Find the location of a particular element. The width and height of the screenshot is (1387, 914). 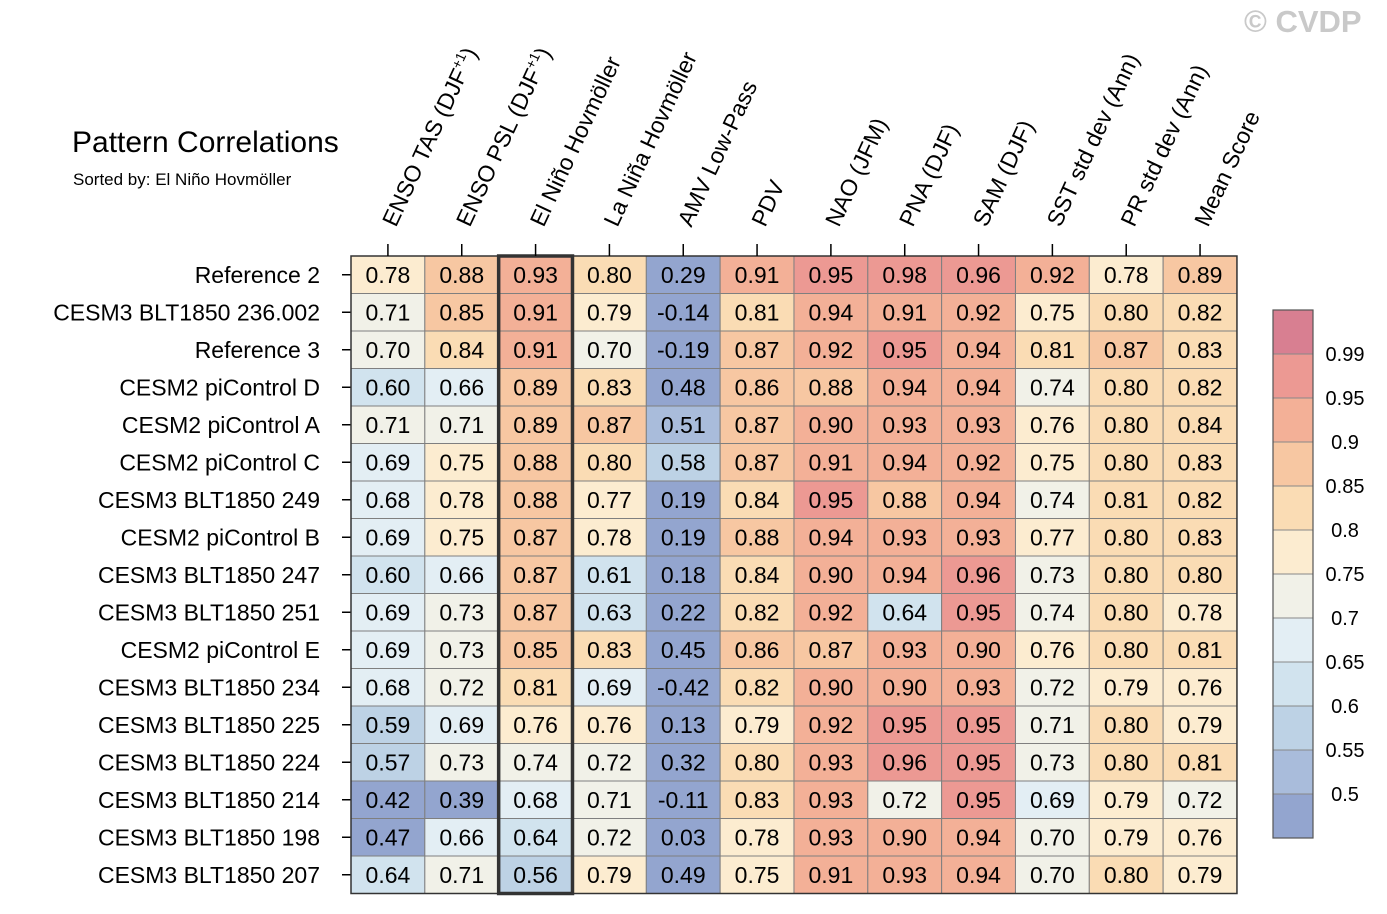

row-label: CESM3 BLT1850 207 is located at coordinates (209, 875).